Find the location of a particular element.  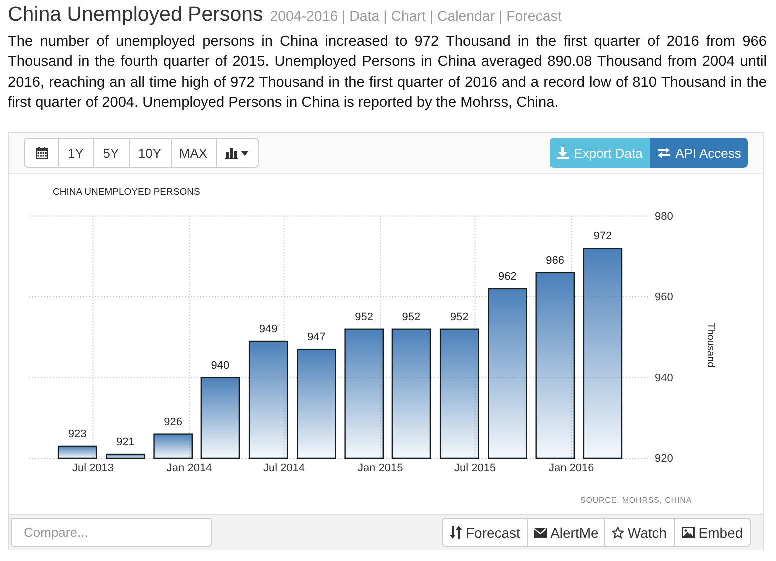

api-button: API Access is located at coordinates (699, 153).